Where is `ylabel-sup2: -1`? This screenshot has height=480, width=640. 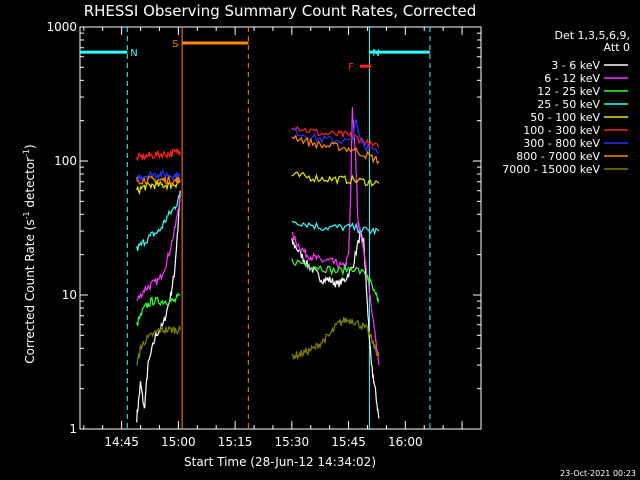 ylabel-sup2: -1 is located at coordinates (26, 153).